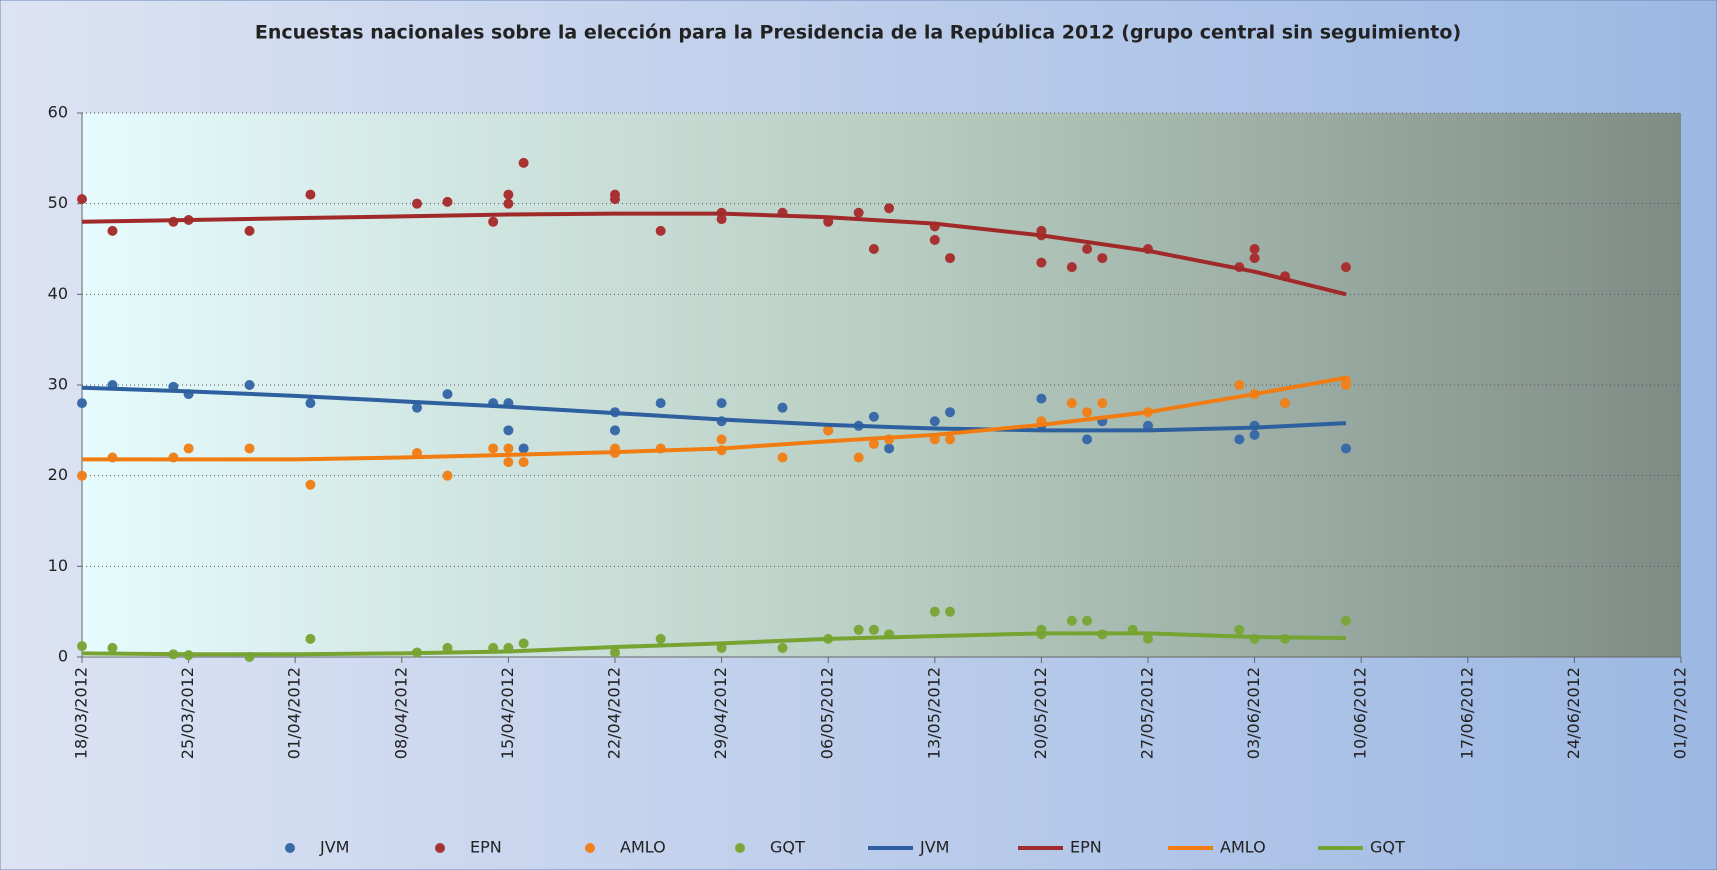 This screenshot has width=1717, height=870. I want to click on y-tick-label: 30, so click(58, 384).